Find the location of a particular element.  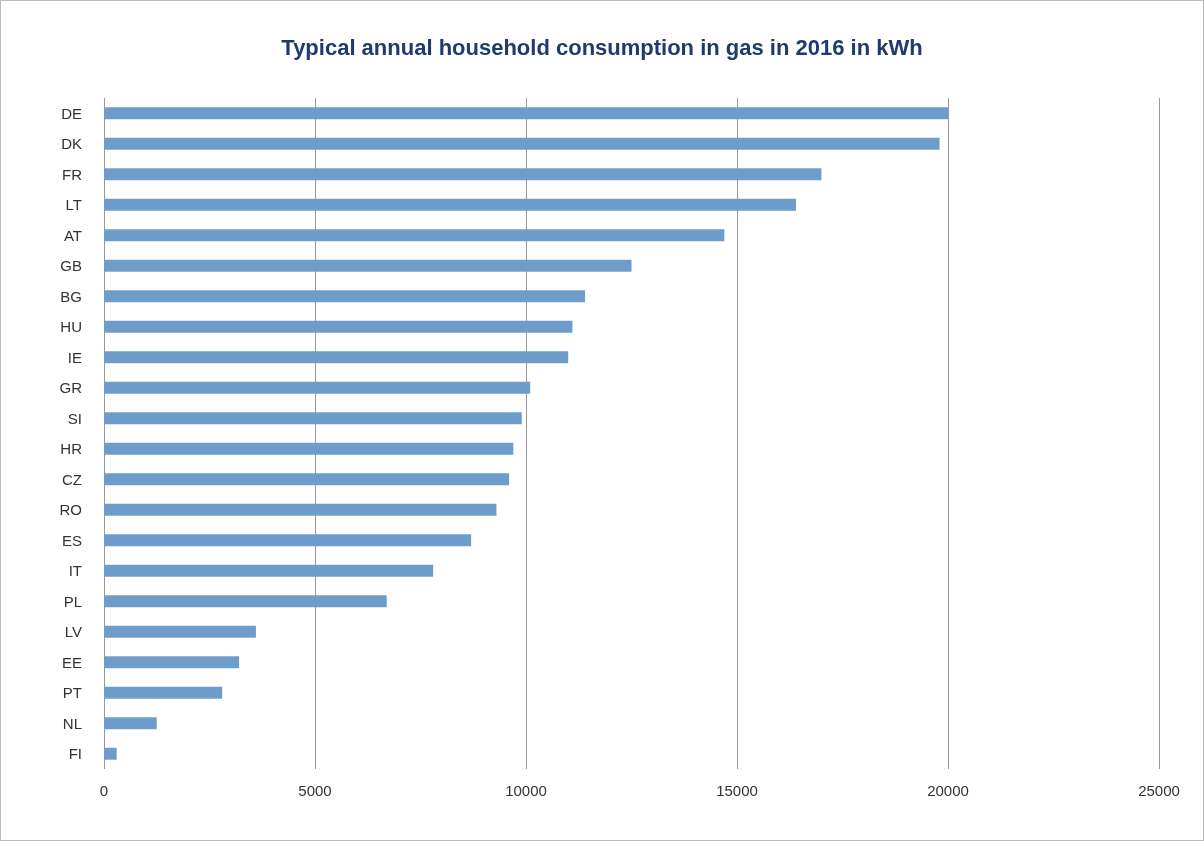

y-tick-label: PT is located at coordinates (72, 693).